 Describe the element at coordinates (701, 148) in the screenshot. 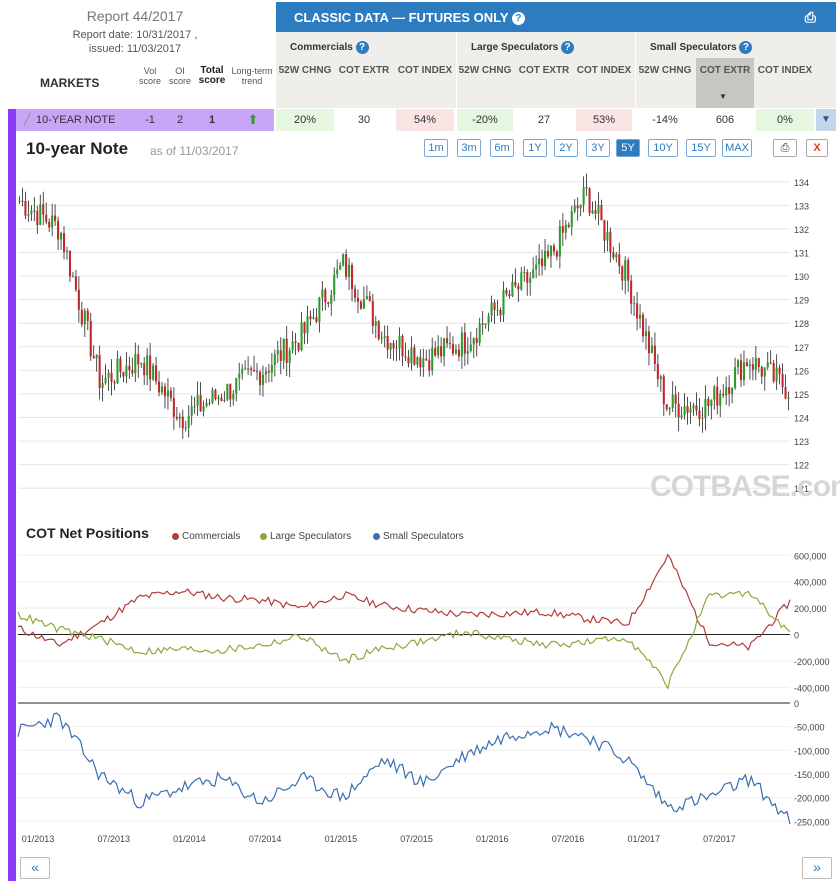

I see `range-button-15y: 15Y` at that location.